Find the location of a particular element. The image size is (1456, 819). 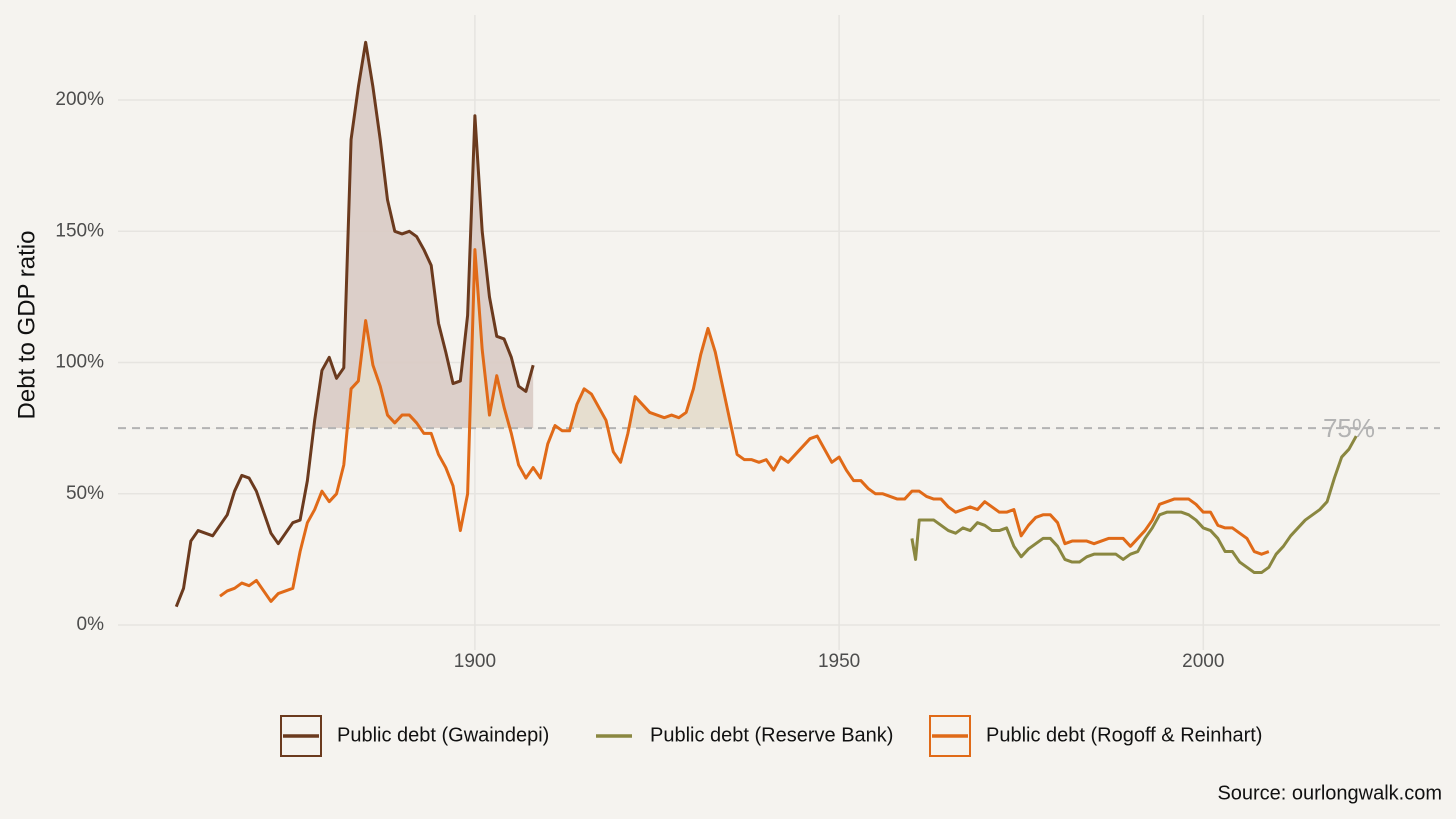

legend-label: Public debt (Rogoff & Reinhart) is located at coordinates (1124, 735).